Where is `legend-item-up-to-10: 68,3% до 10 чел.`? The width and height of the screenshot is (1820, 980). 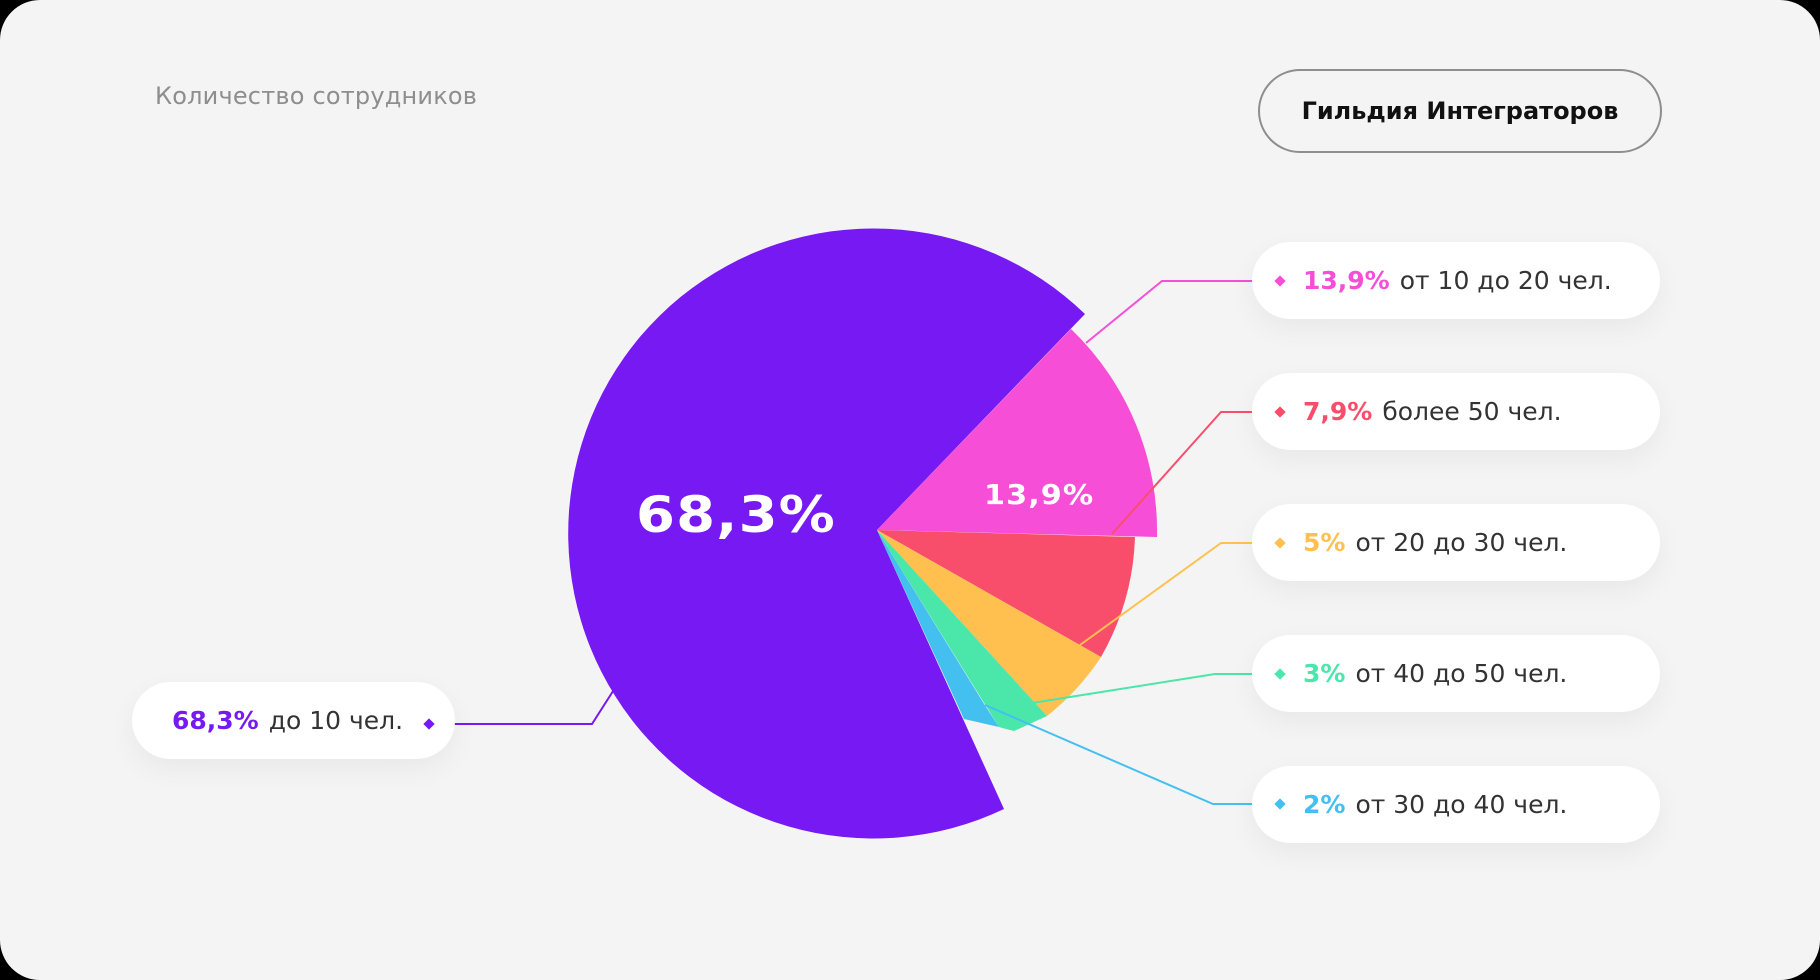 legend-item-up-to-10: 68,3% до 10 чел. is located at coordinates (293, 720).